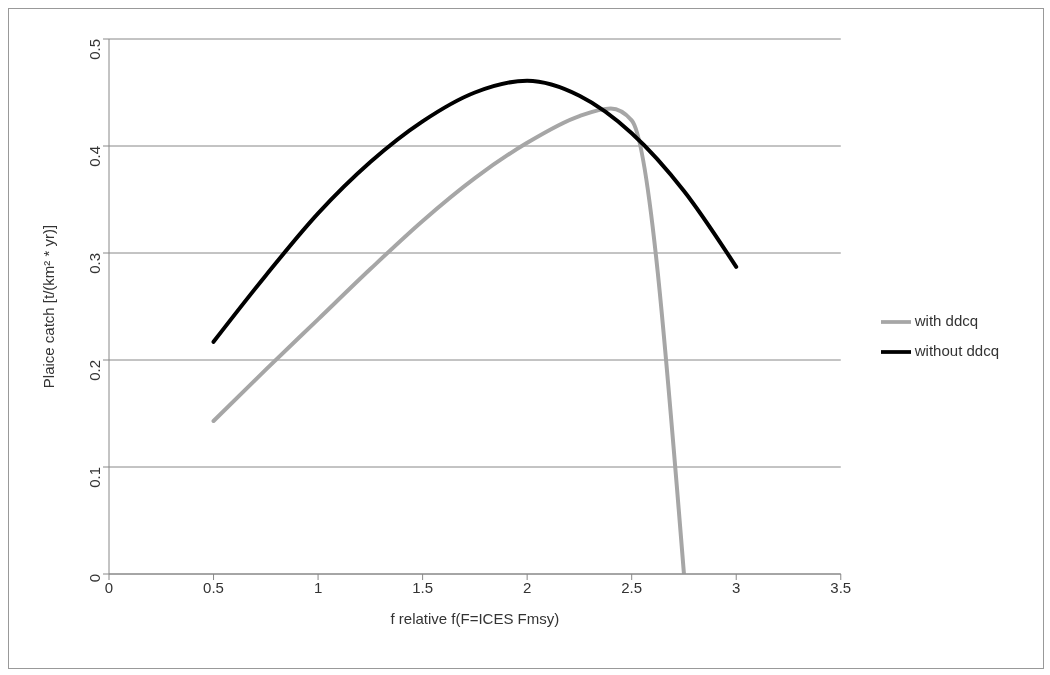  I want to click on y-tick-label: 0.4, so click(95, 156).